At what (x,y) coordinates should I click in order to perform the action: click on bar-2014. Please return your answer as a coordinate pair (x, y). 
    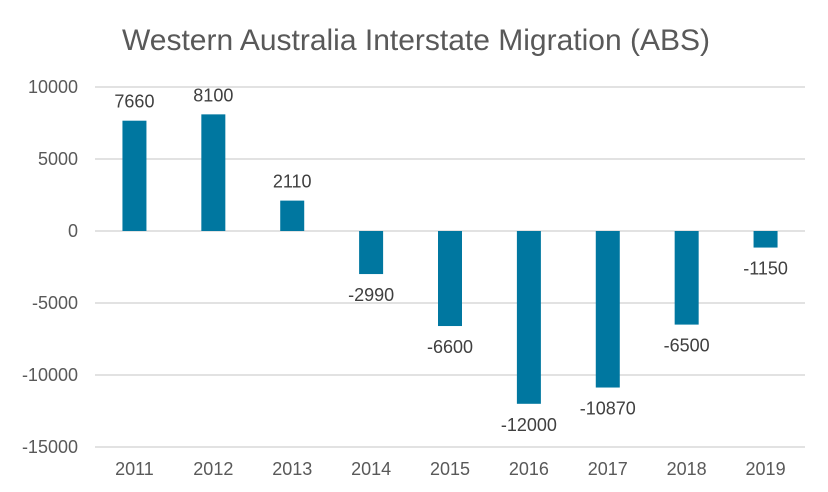
    Looking at the image, I should click on (371, 253).